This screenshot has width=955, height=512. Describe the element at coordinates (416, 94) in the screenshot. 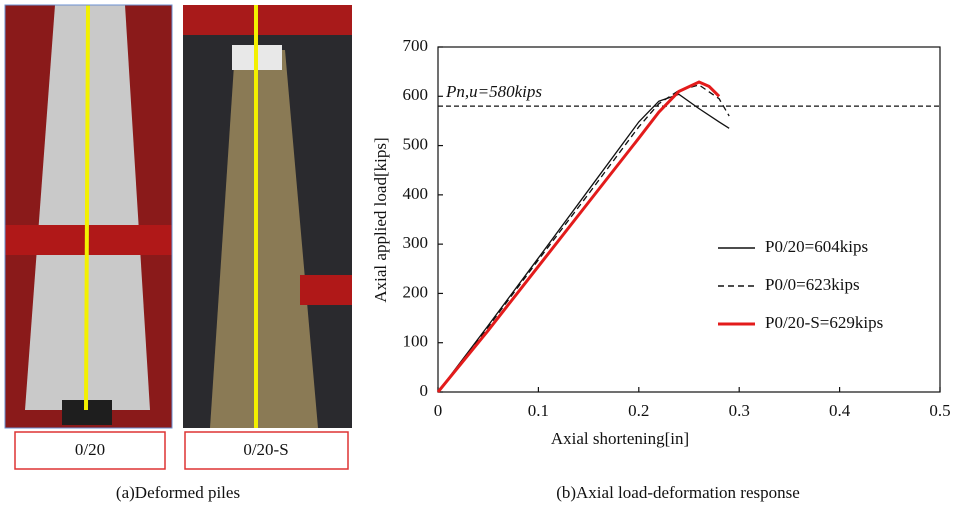

I see `y-tick-label: 600` at that location.